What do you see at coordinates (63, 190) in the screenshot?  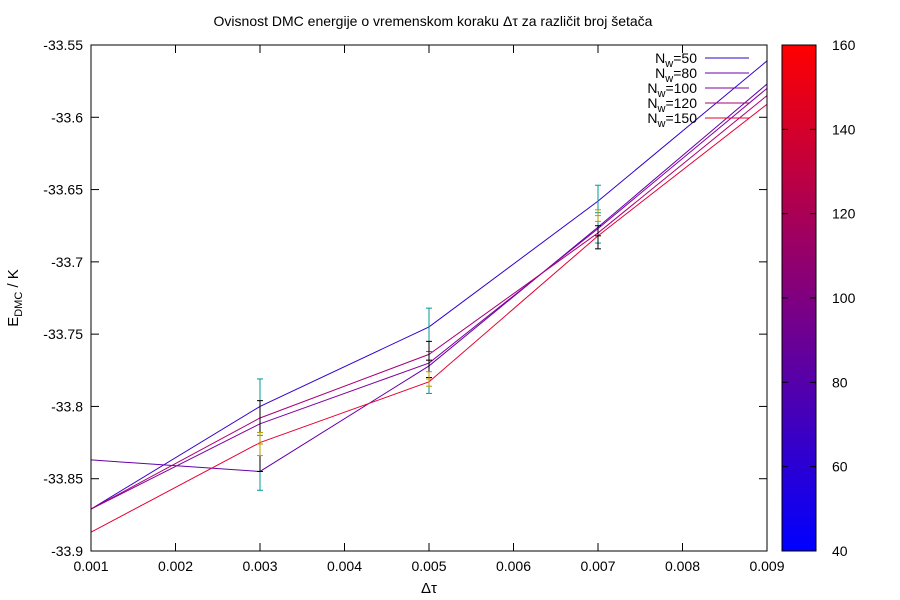 I see `y-tick-label: -33.65` at bounding box center [63, 190].